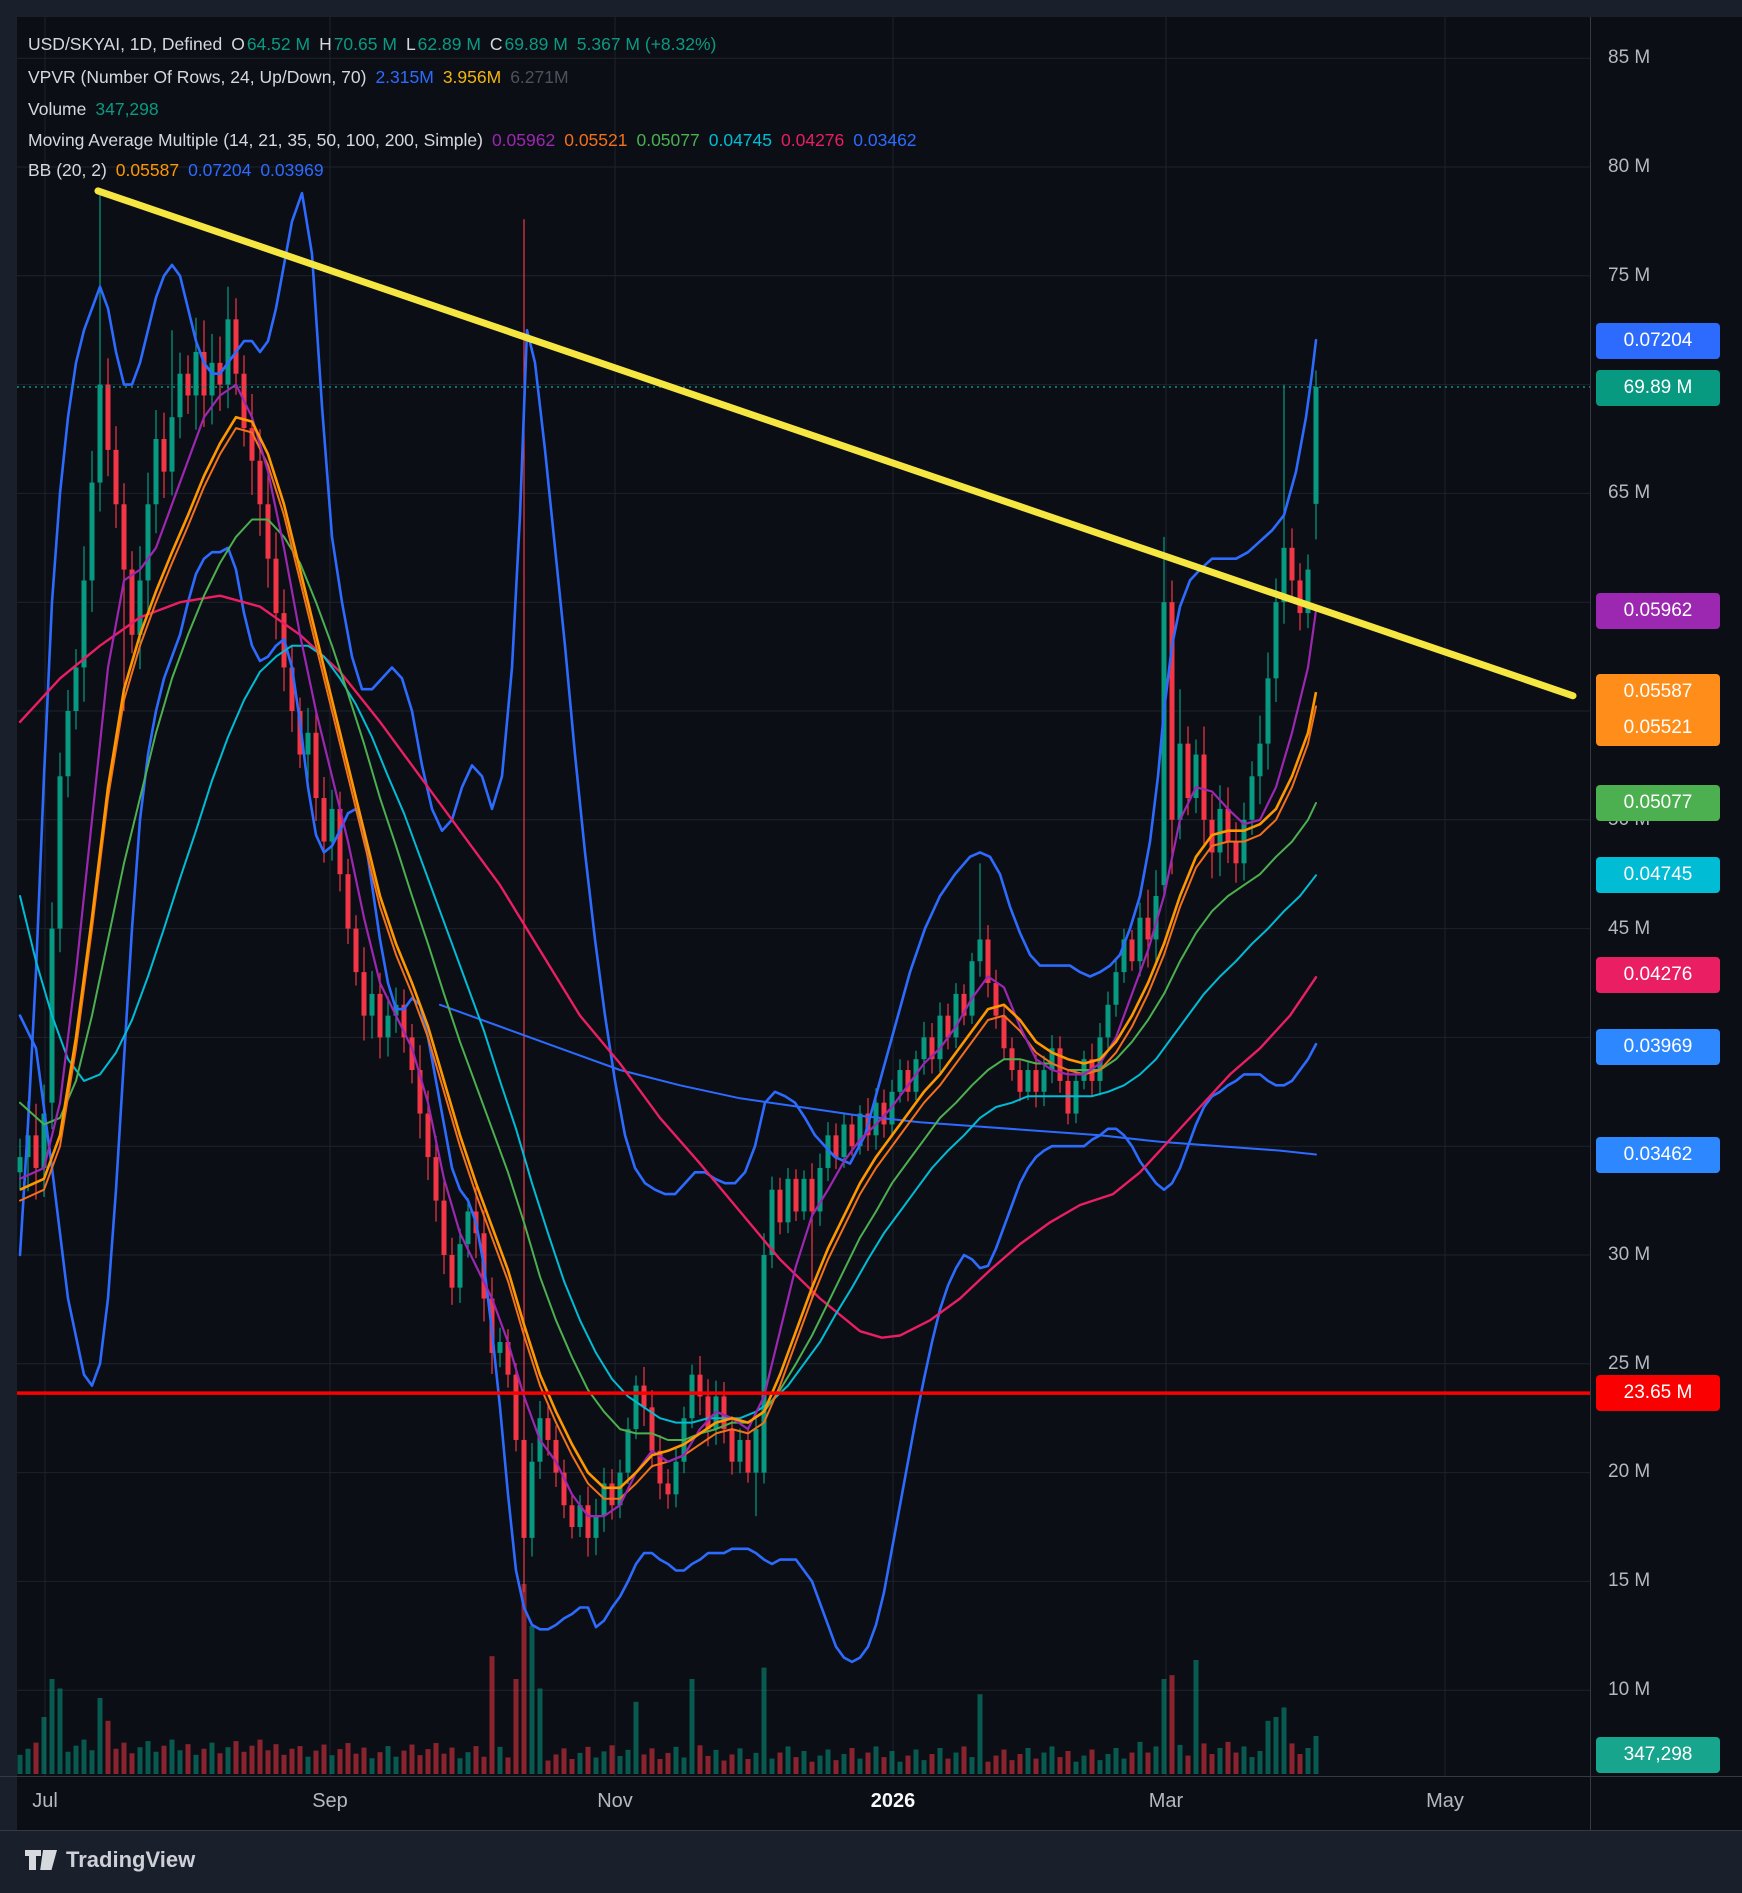 The height and width of the screenshot is (1893, 1742). What do you see at coordinates (147, 169) in the screenshot?
I see `legend-bb-basis-value: 0.05587` at bounding box center [147, 169].